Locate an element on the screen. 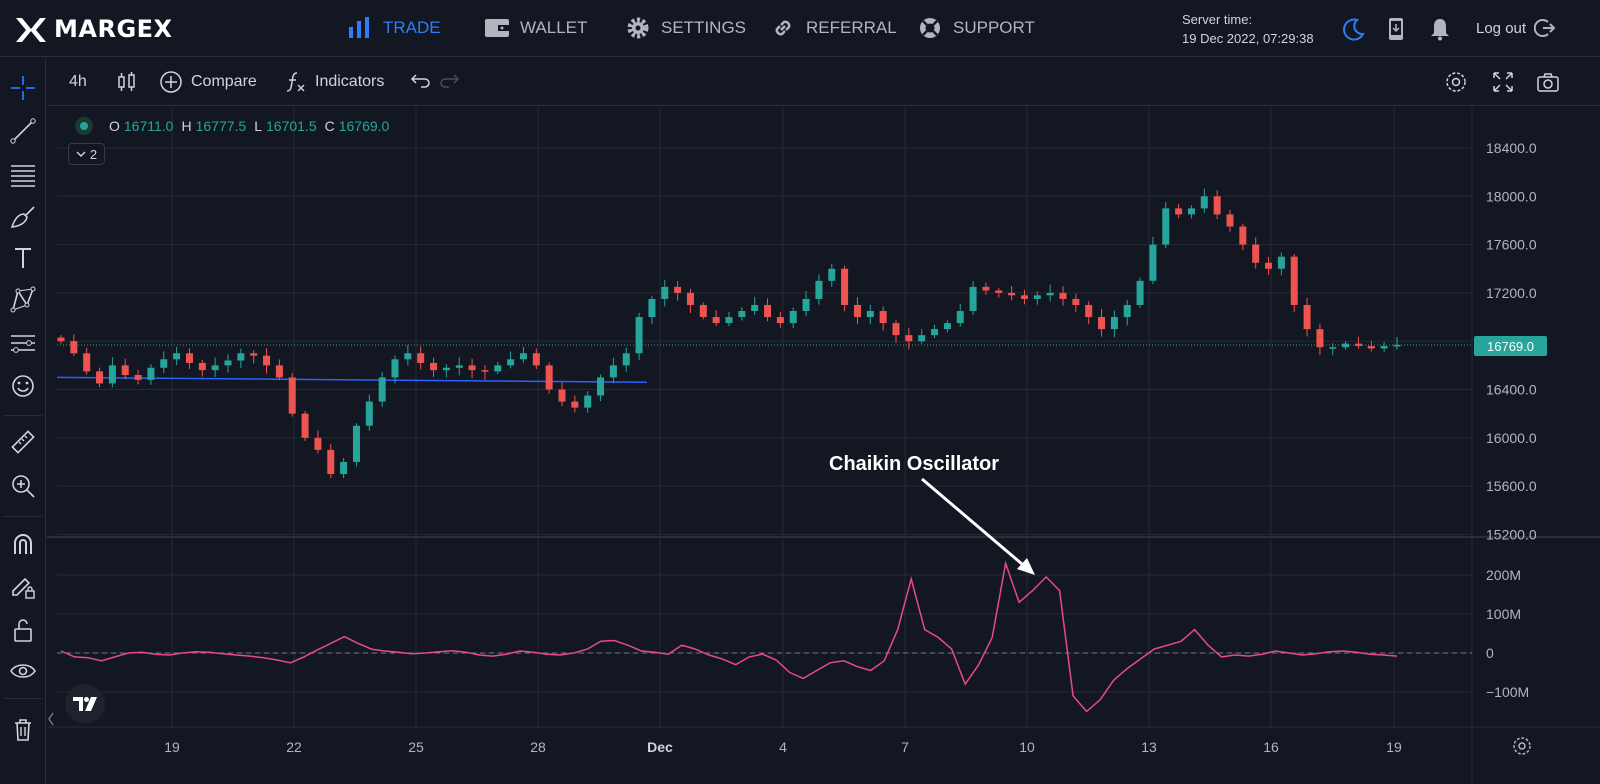 This screenshot has height=784, width=1600. price-axis-label: 15200.0 is located at coordinates (1511, 534).